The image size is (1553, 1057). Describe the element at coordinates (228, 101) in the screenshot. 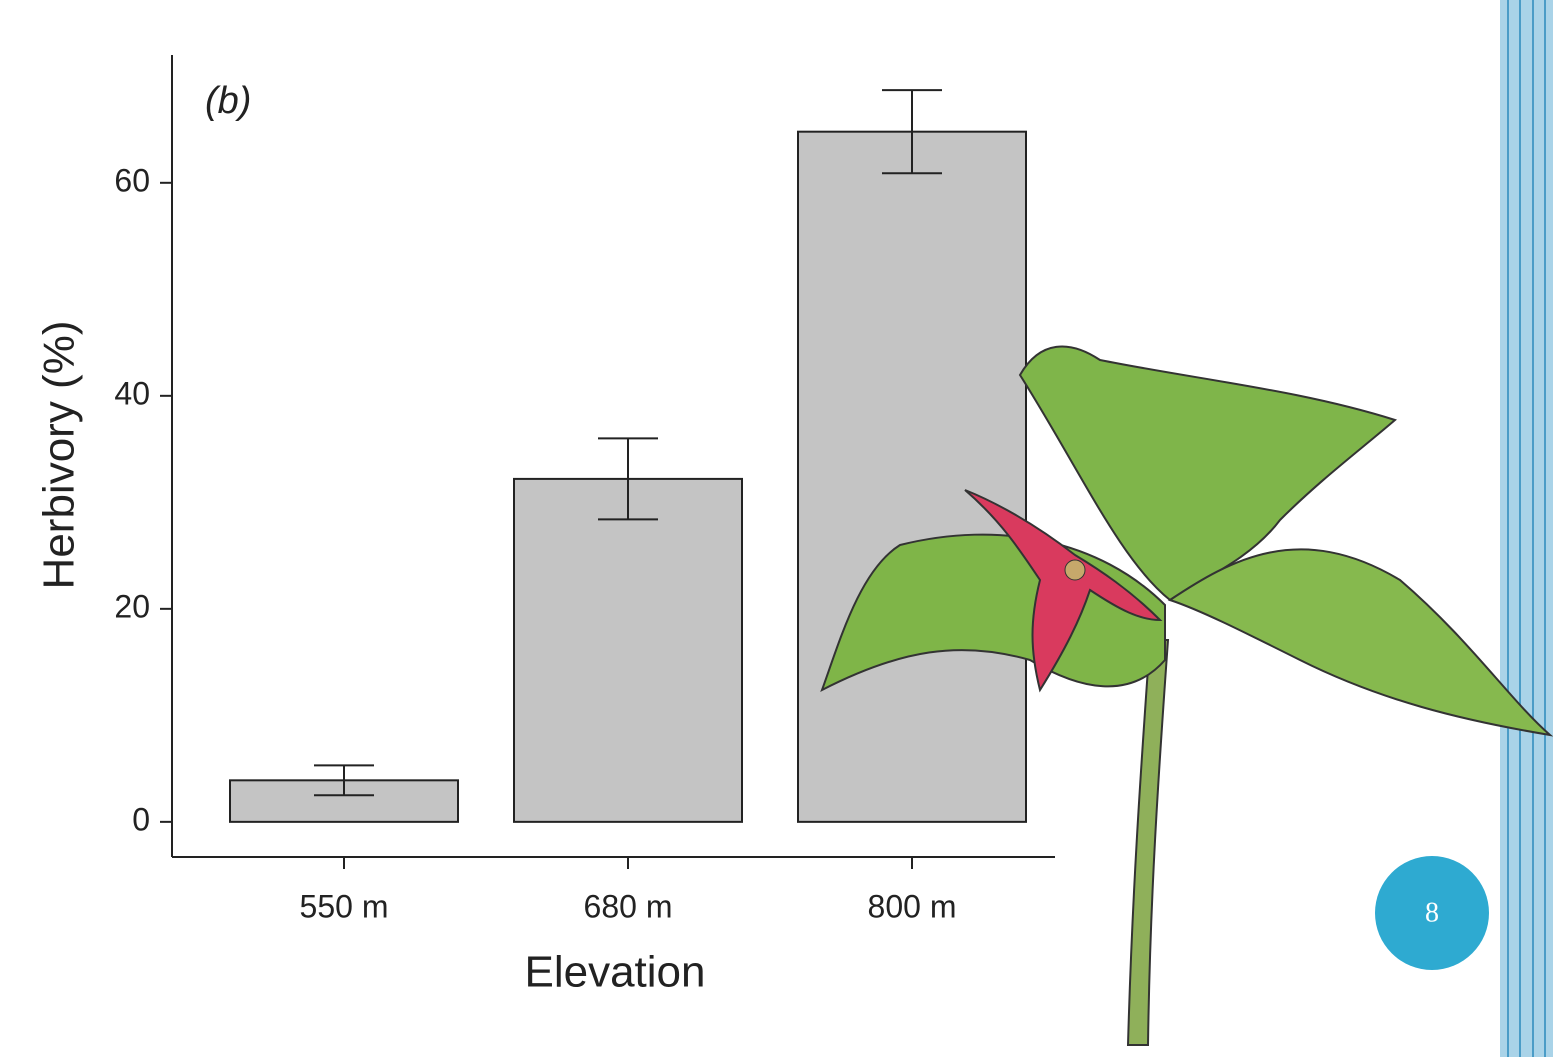

I see `panel-label: (b)` at that location.